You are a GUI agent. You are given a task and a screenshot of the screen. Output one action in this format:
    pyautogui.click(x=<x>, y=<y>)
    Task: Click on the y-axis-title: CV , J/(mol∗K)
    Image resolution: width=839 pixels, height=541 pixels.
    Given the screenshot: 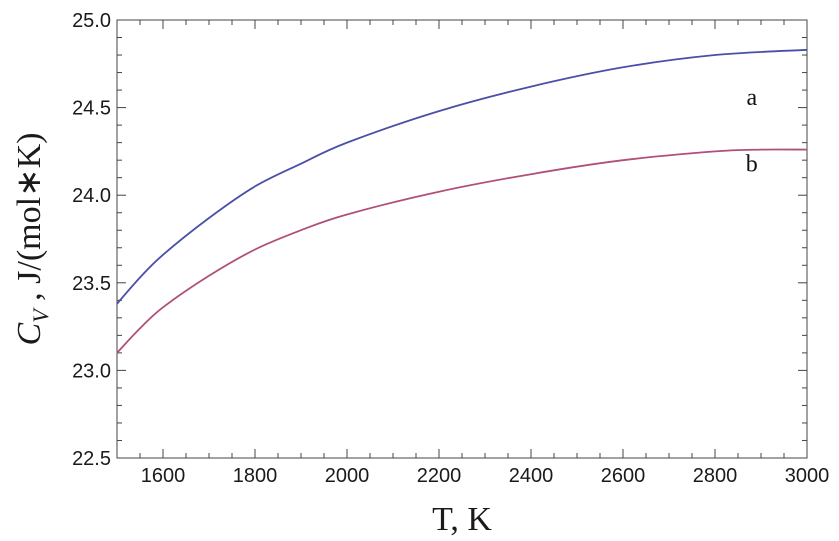 What is the action you would take?
    pyautogui.click(x=32, y=239)
    